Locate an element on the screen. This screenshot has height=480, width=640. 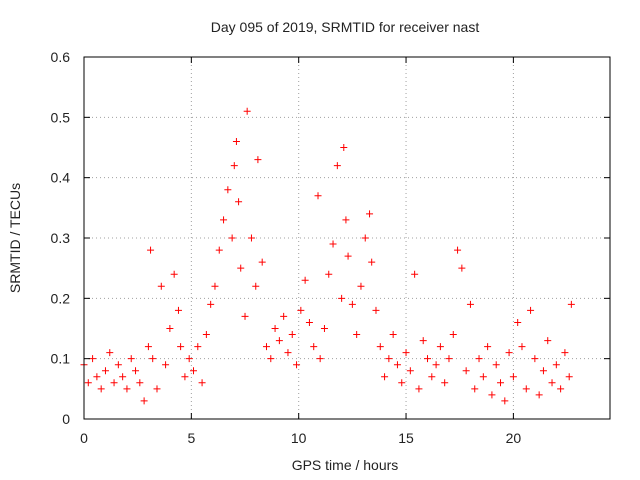
x-tick-label: 15 is located at coordinates (406, 438).